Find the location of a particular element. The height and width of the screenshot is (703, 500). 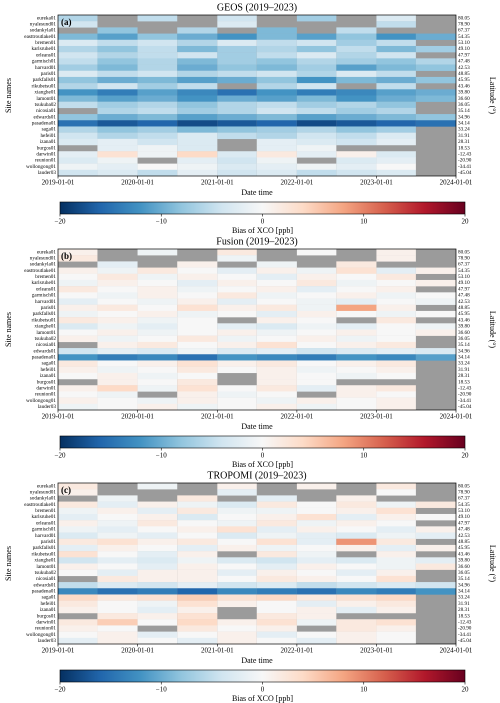

y-axis-title: Site names is located at coordinates (8, 563).